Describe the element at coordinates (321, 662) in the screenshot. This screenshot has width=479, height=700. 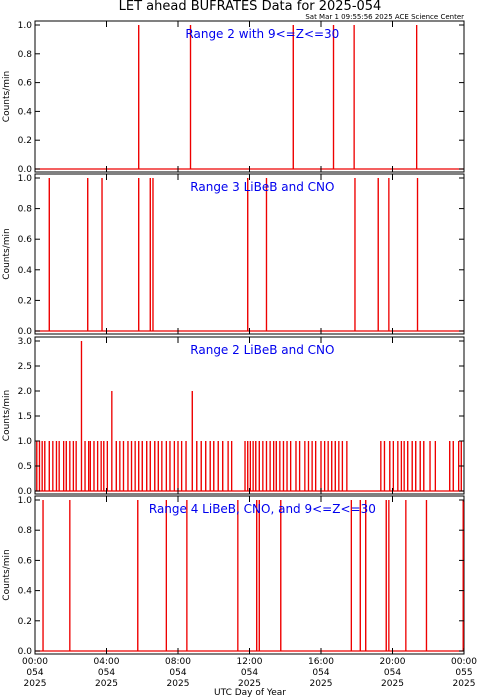
I see `x-tick-label: 16:00` at that location.